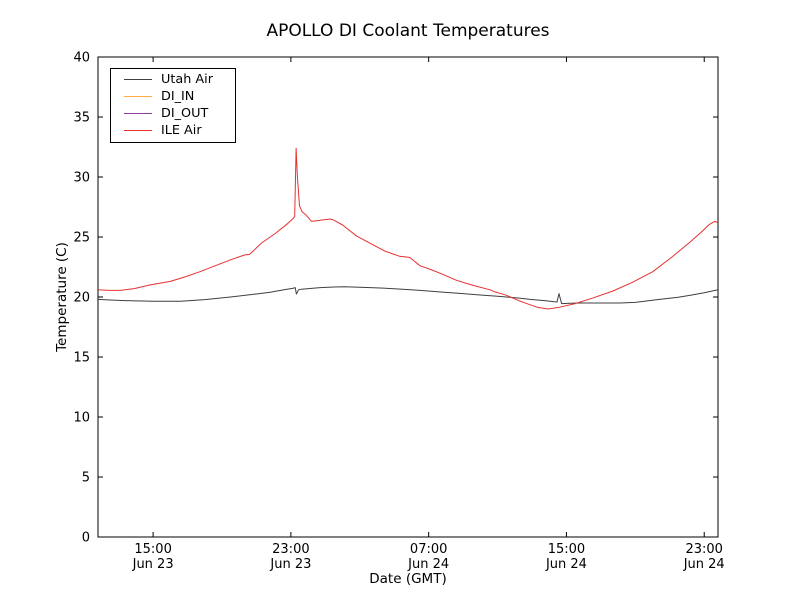 This screenshot has width=800, height=600. I want to click on chart-title: APOLLO DI Coolant Temperatures, so click(408, 31).